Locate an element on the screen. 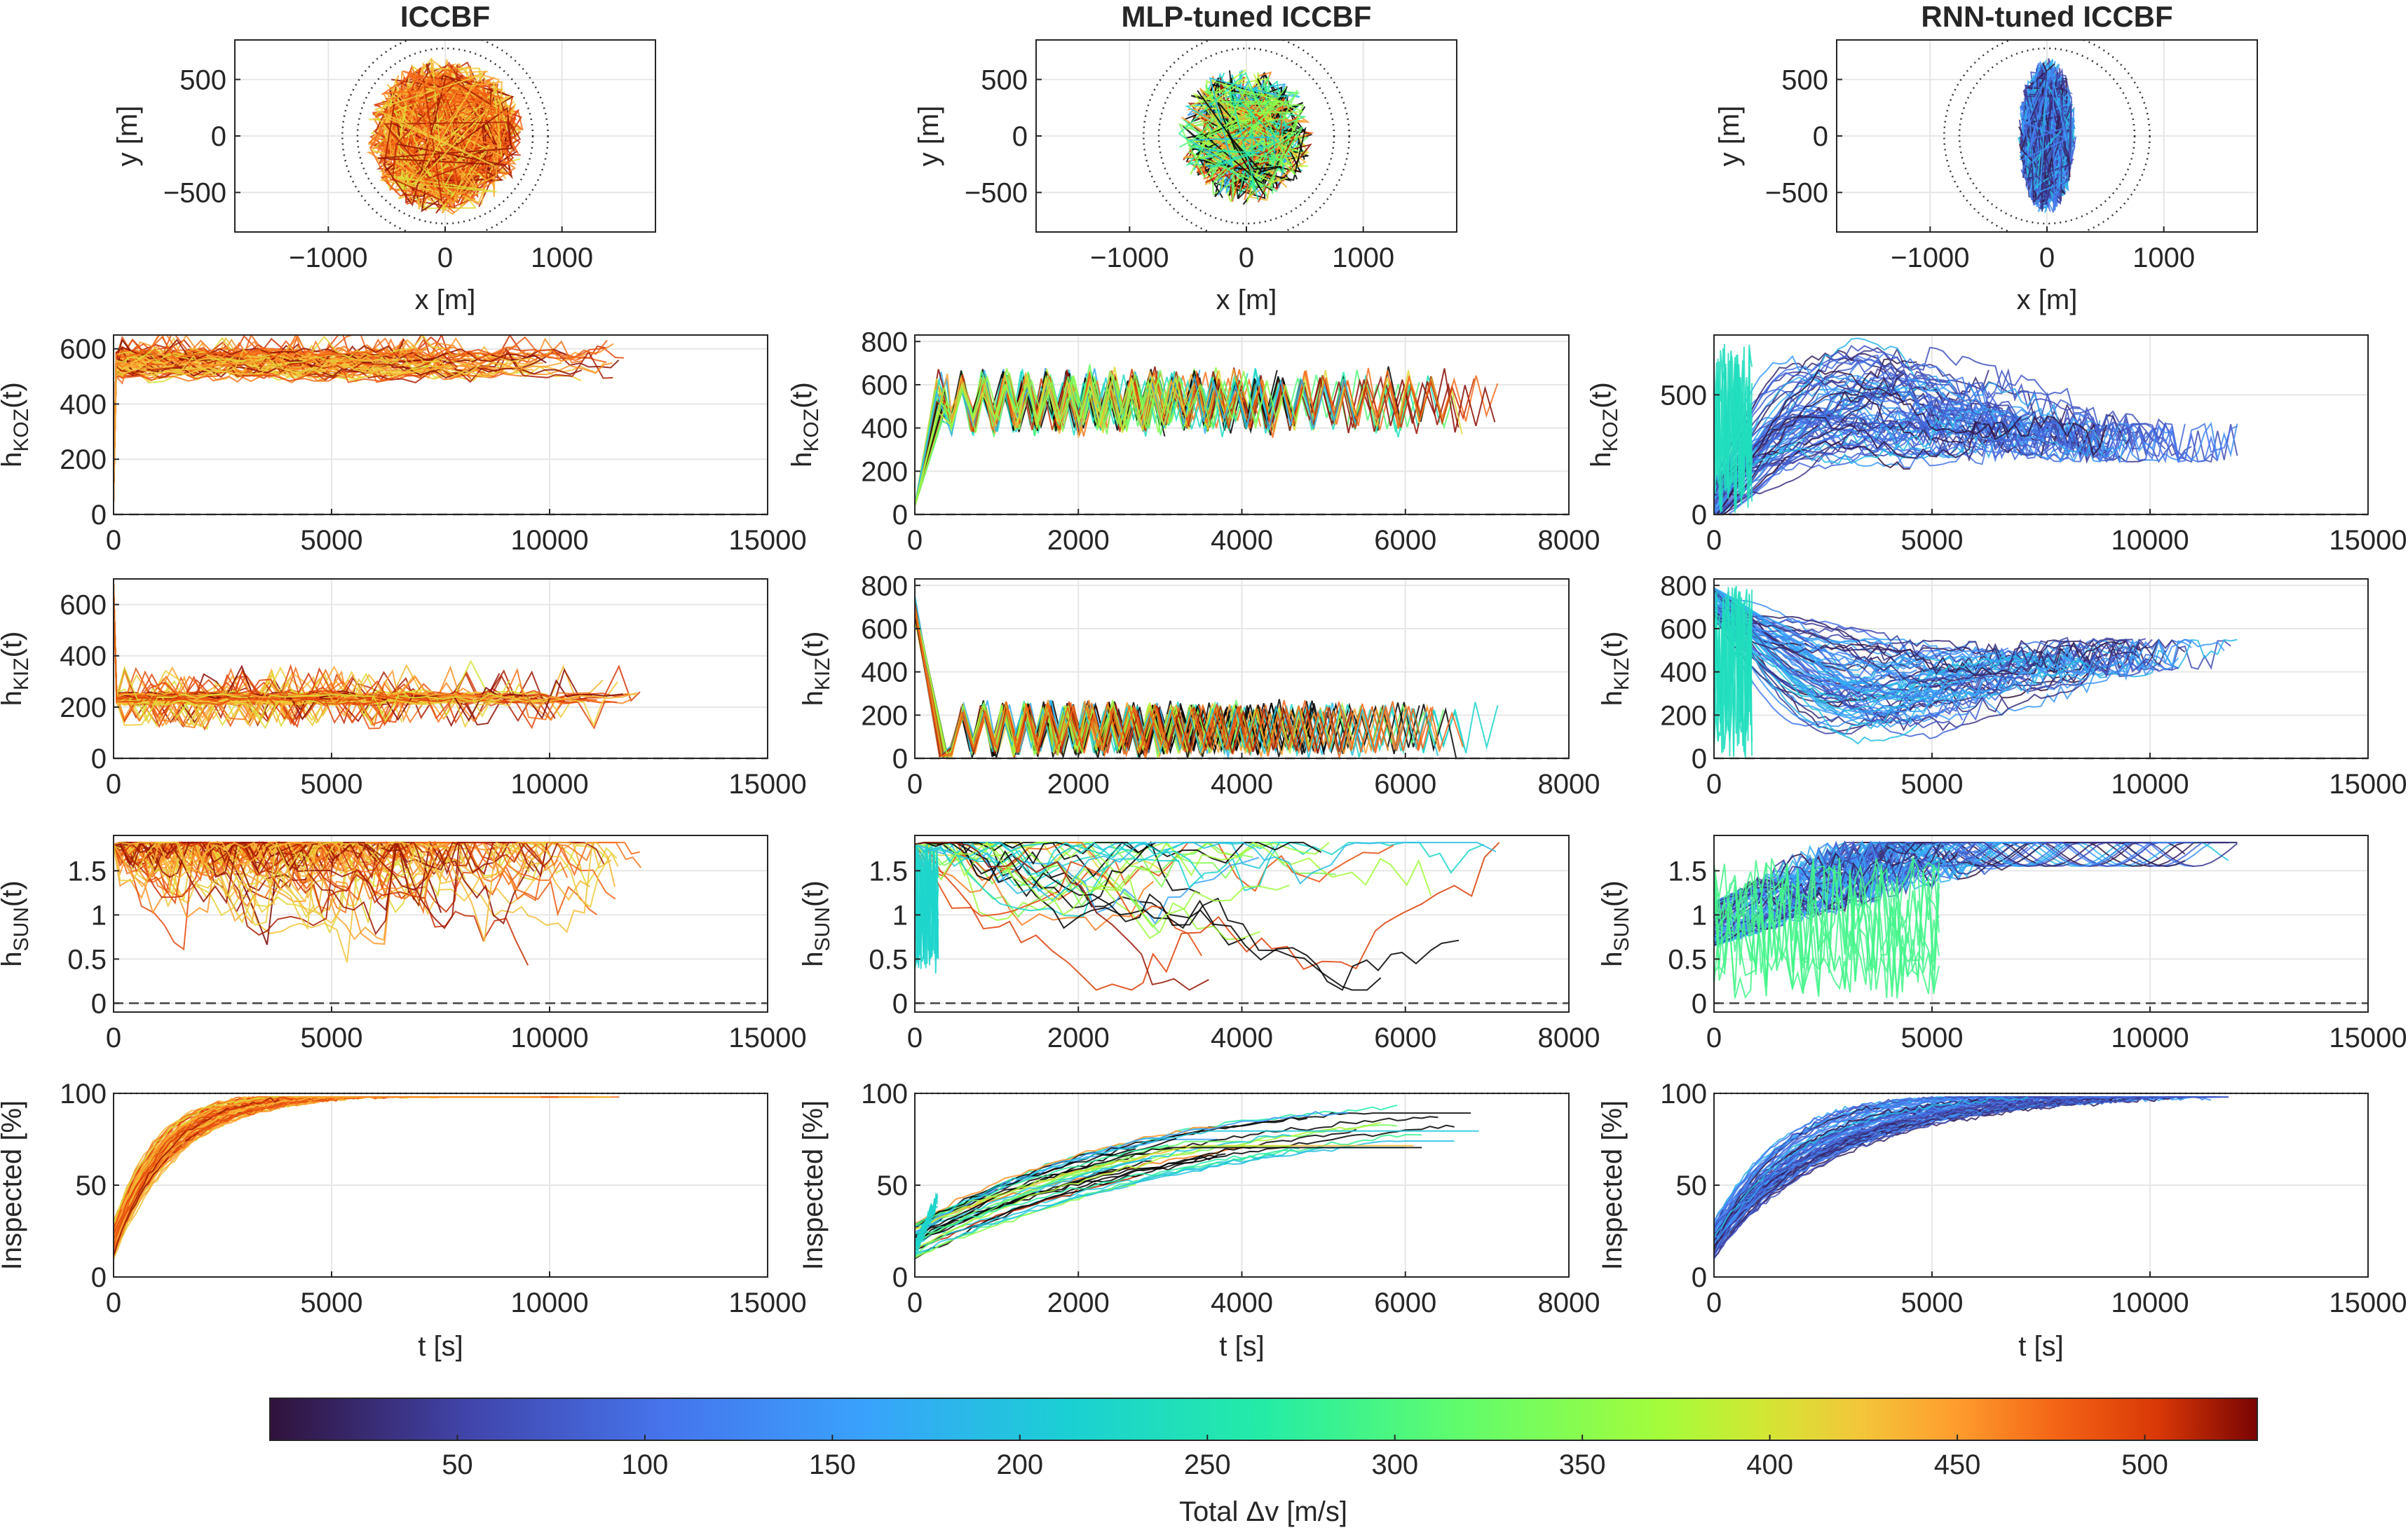  y-tick-label: −500 is located at coordinates (1796, 193).